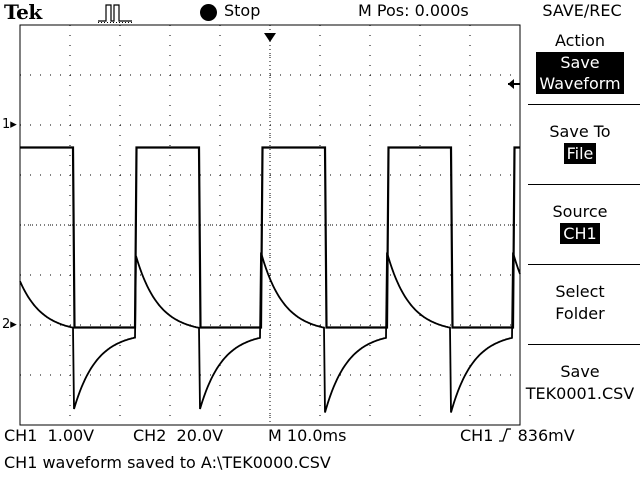 The width and height of the screenshot is (640, 480). What do you see at coordinates (23, 12) in the screenshot?
I see `brand-logo: Tek` at bounding box center [23, 12].